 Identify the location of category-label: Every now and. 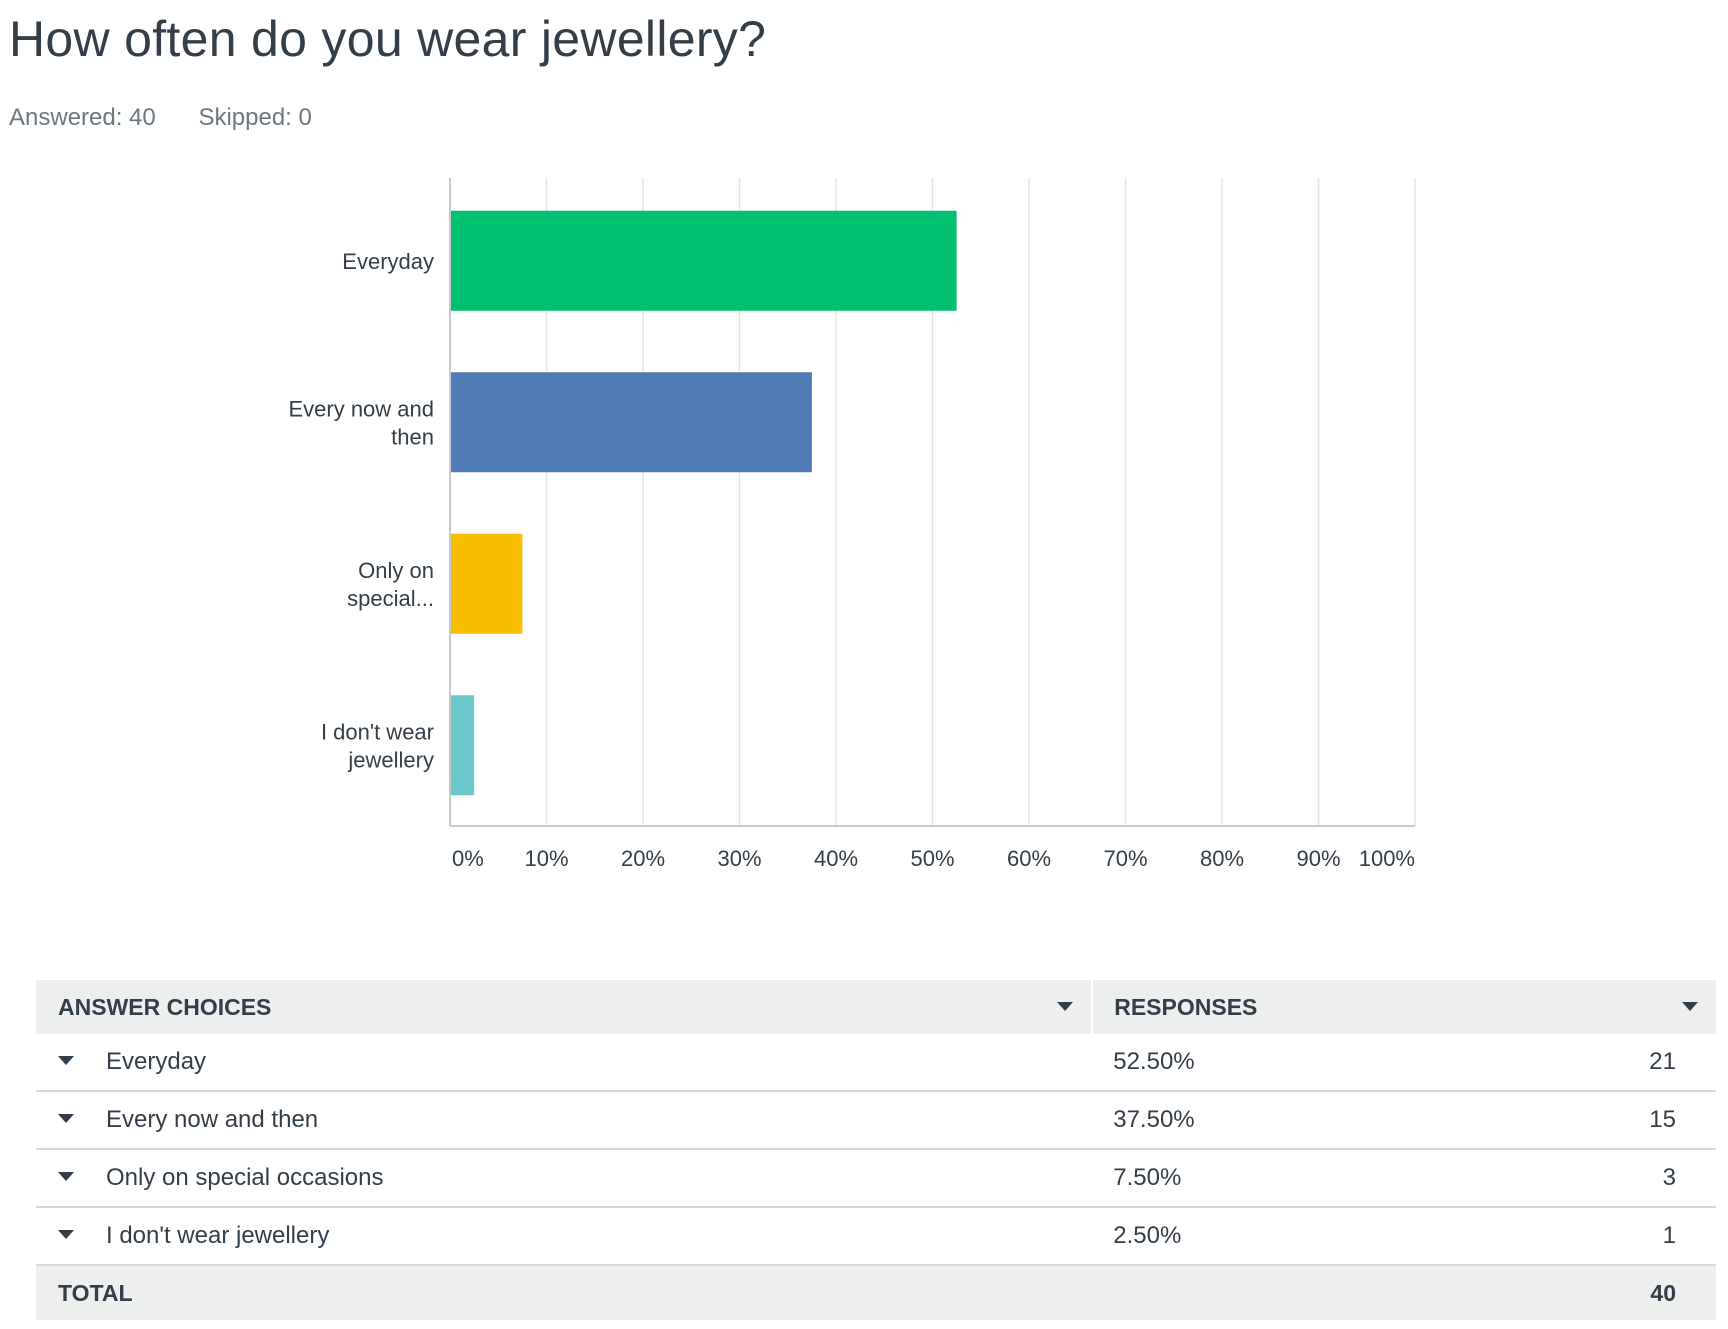
(361, 408).